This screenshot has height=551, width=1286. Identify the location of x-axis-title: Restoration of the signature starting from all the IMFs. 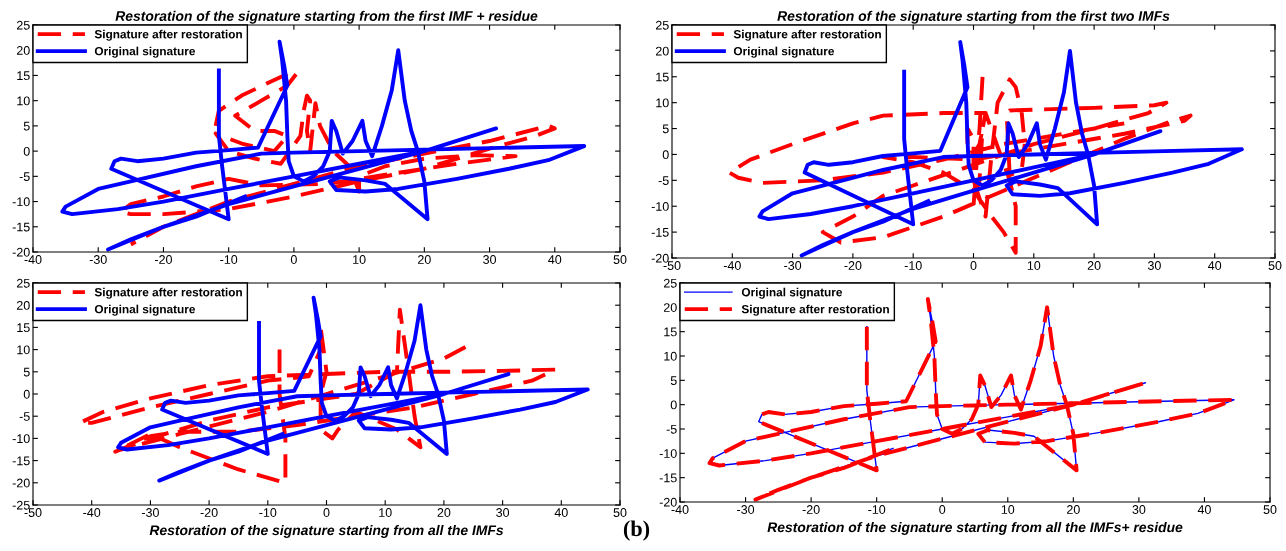
(326, 531).